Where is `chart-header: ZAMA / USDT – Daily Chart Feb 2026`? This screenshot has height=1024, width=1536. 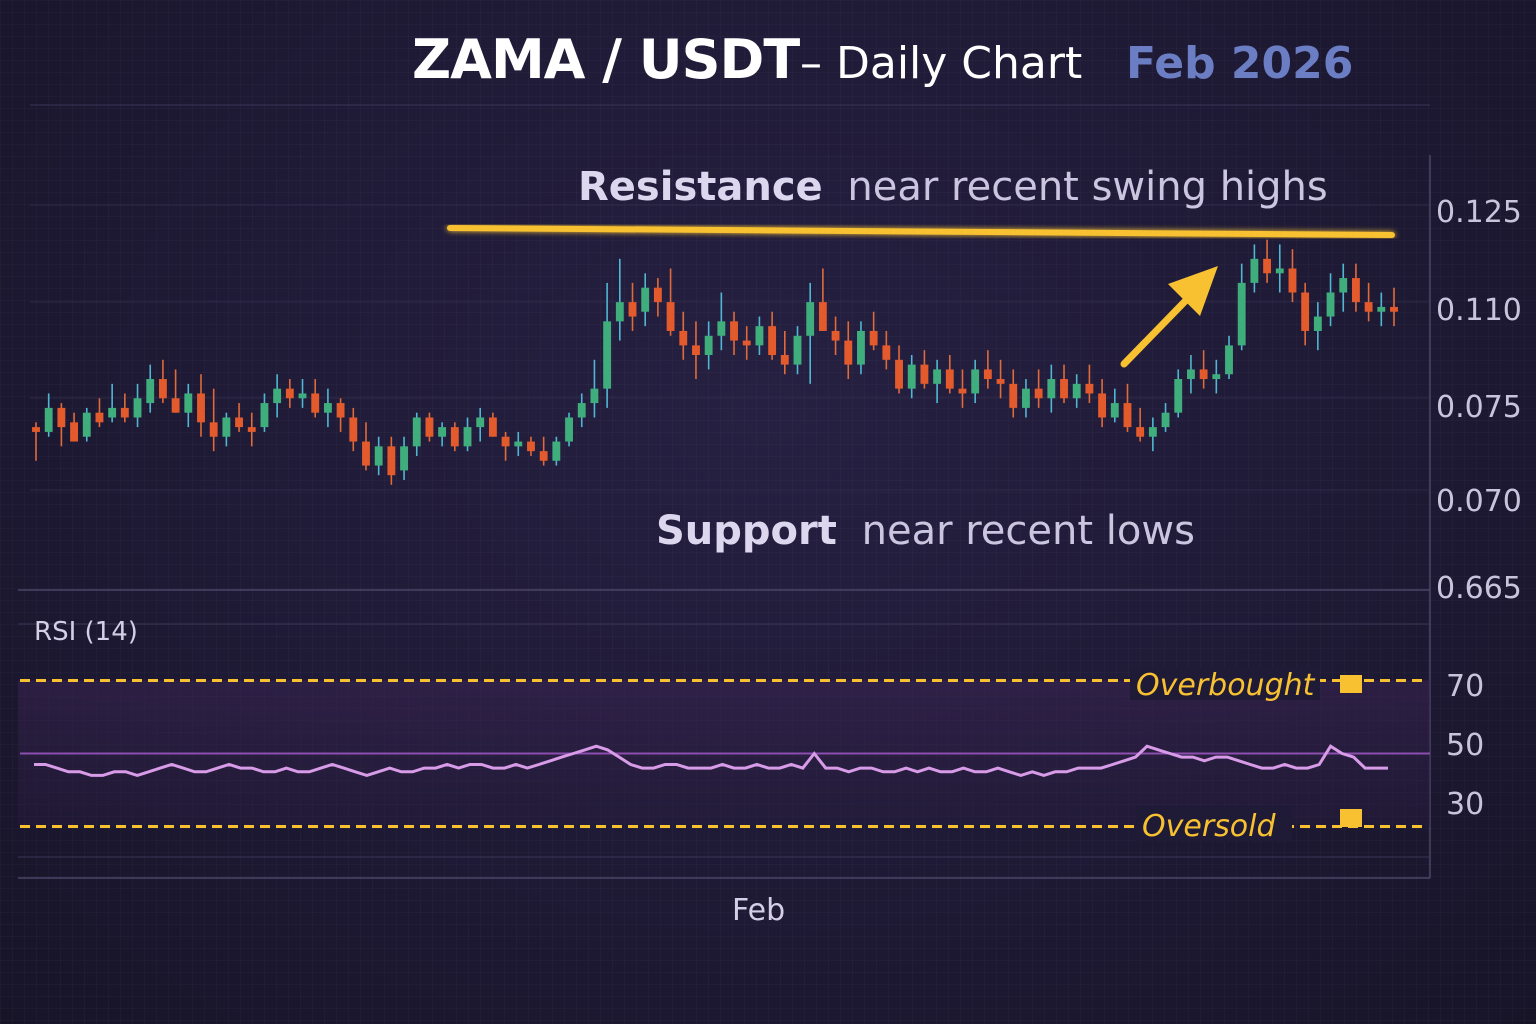 chart-header: ZAMA / USDT – Daily Chart Feb 2026 is located at coordinates (768, 63).